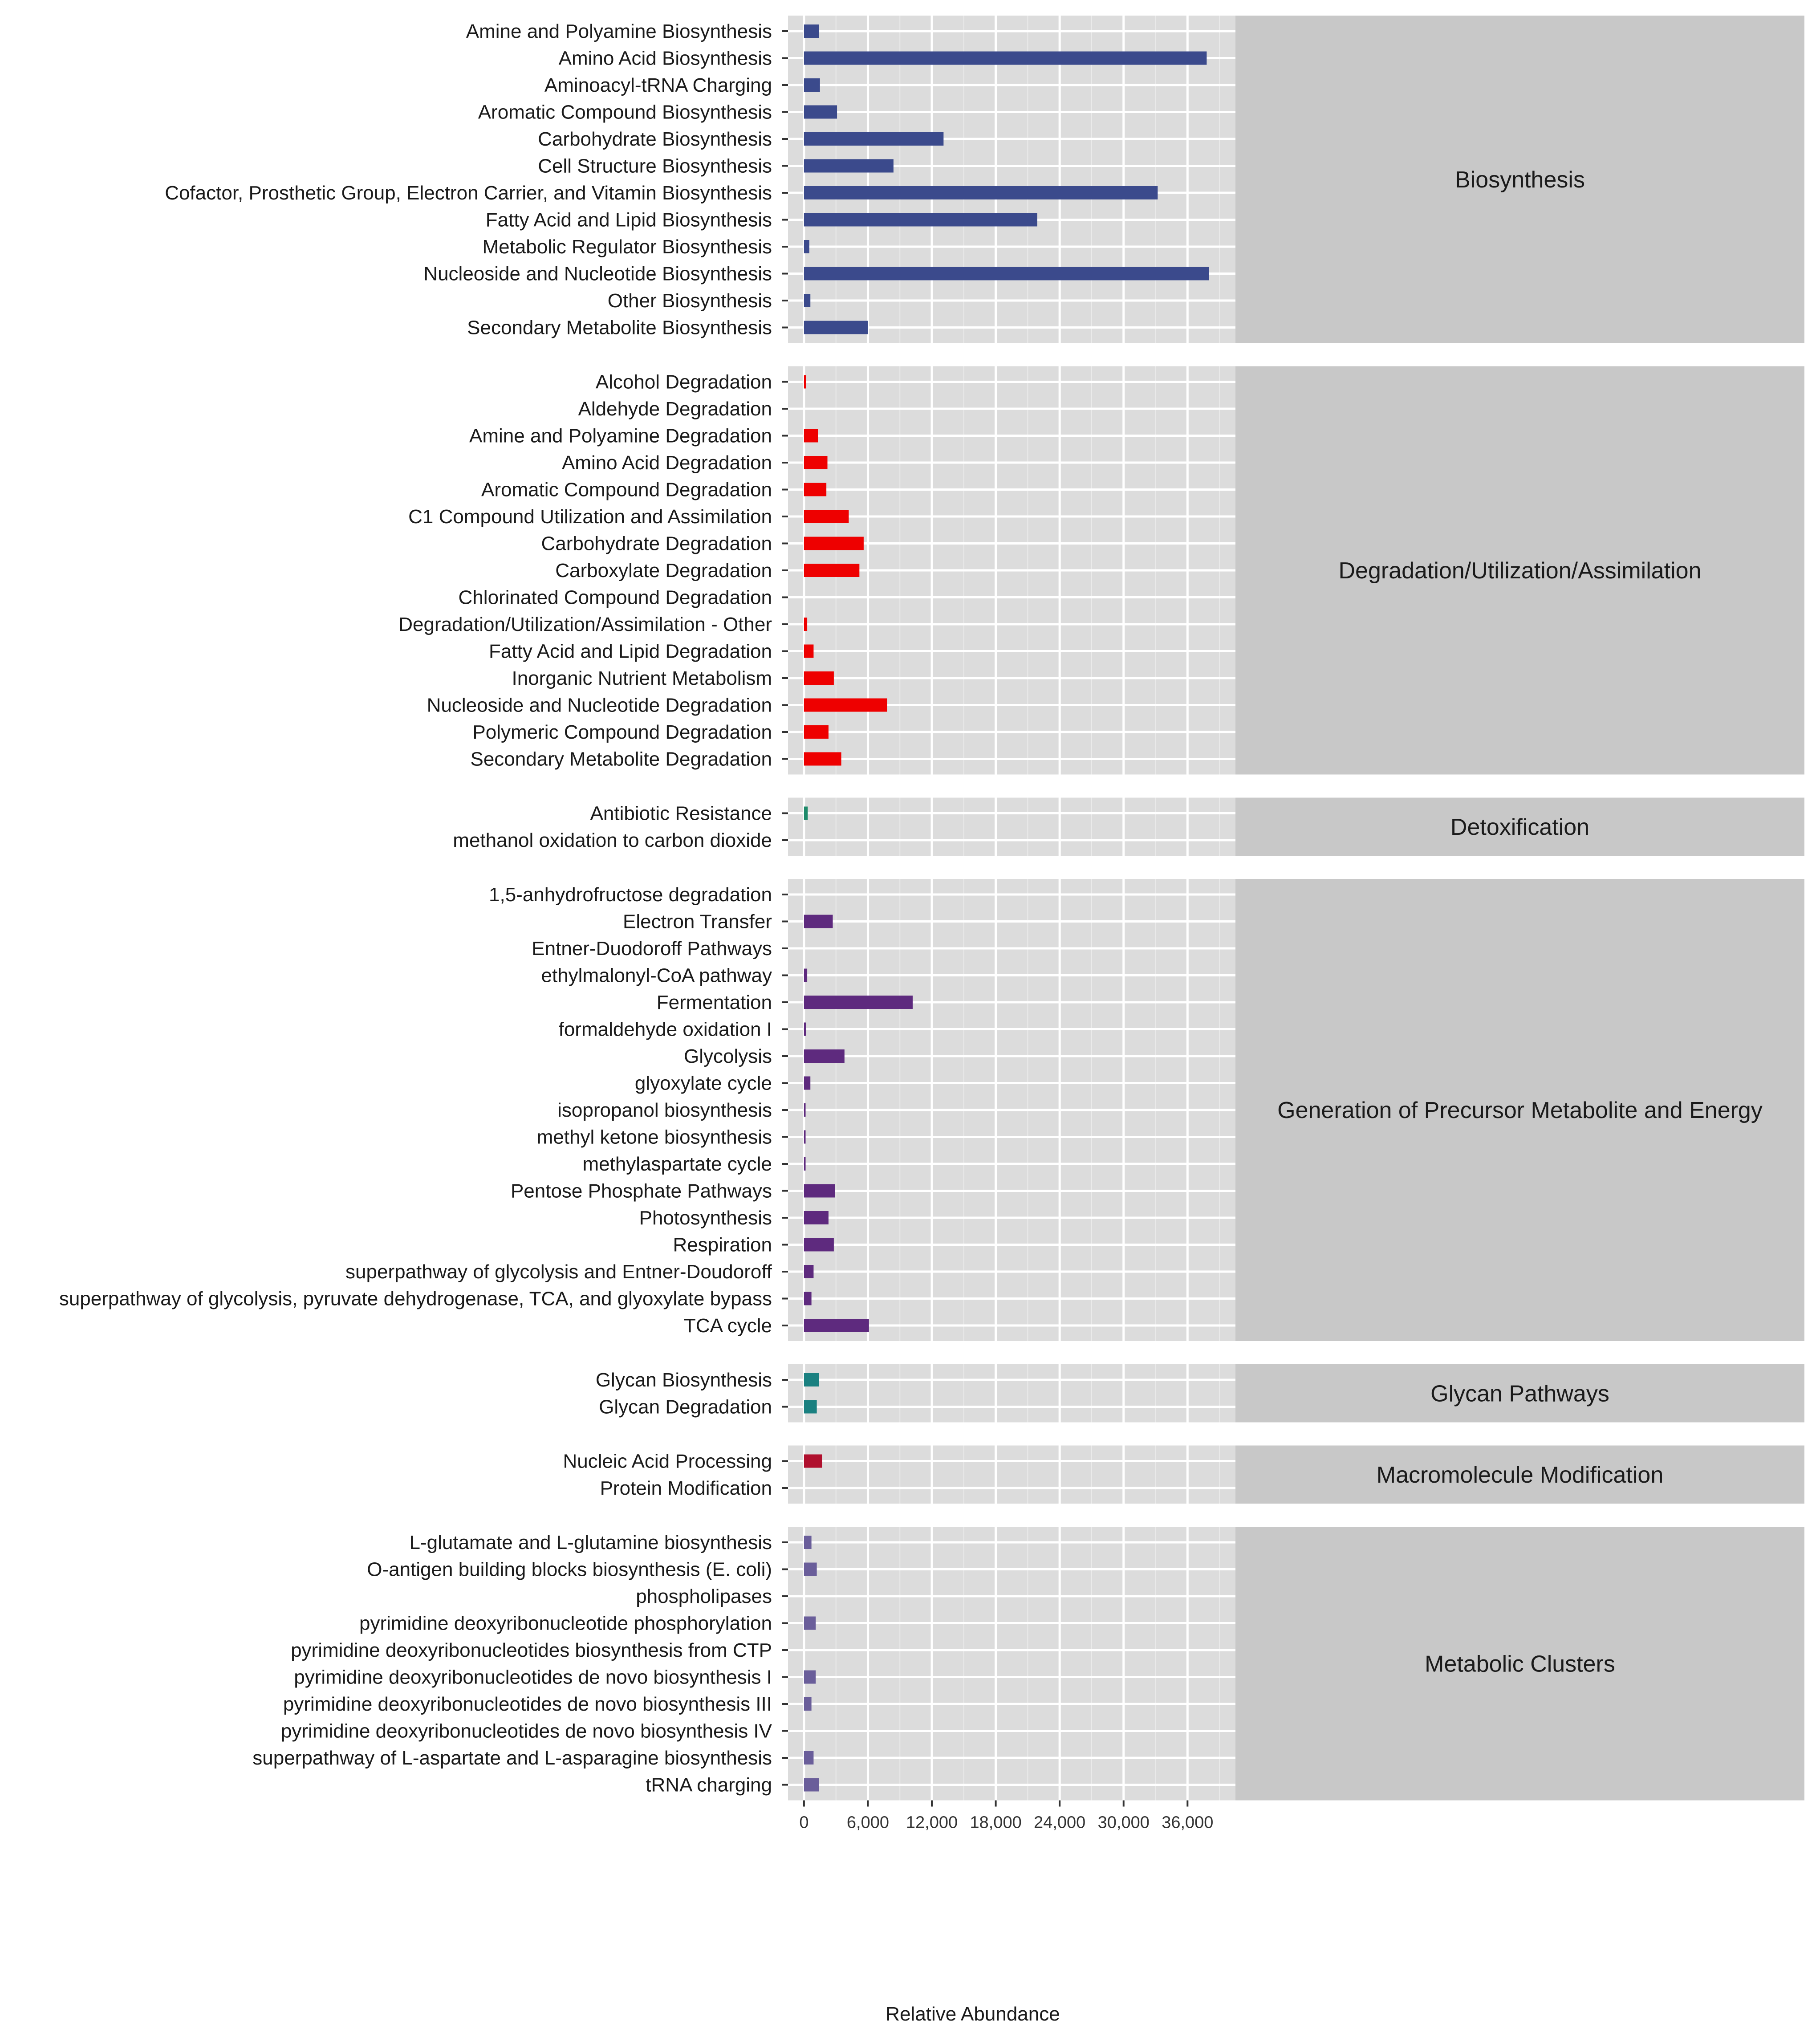  Describe the element at coordinates (656, 976) in the screenshot. I see `category-label: ethylmalonyl-CoA pathway` at that location.